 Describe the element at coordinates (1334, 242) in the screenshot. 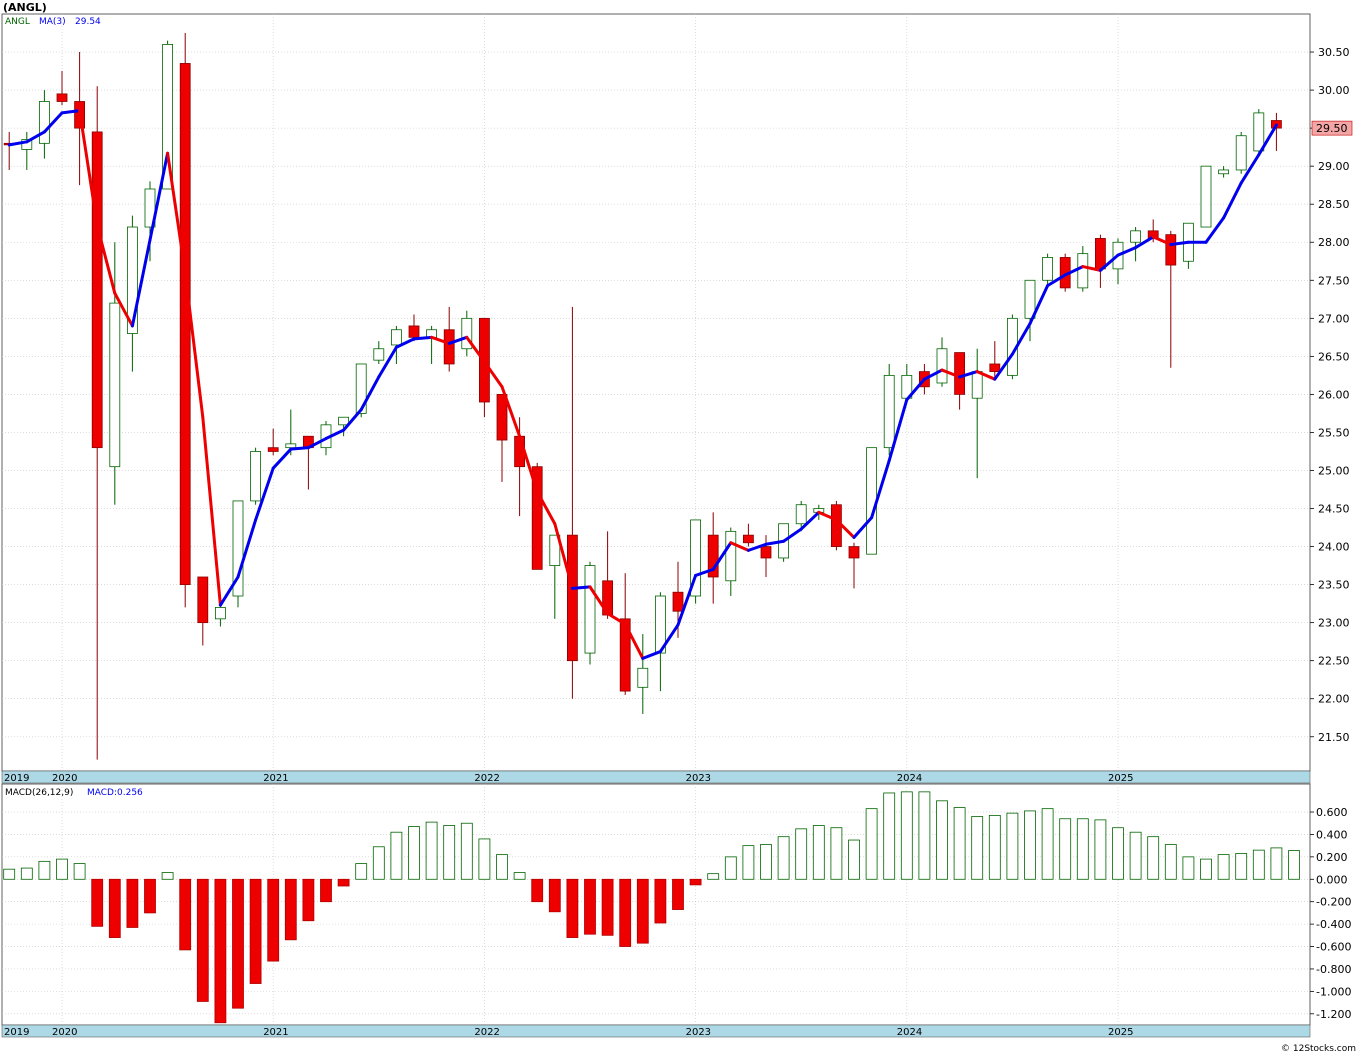

I see `price-y-tick-label: 28.00` at that location.